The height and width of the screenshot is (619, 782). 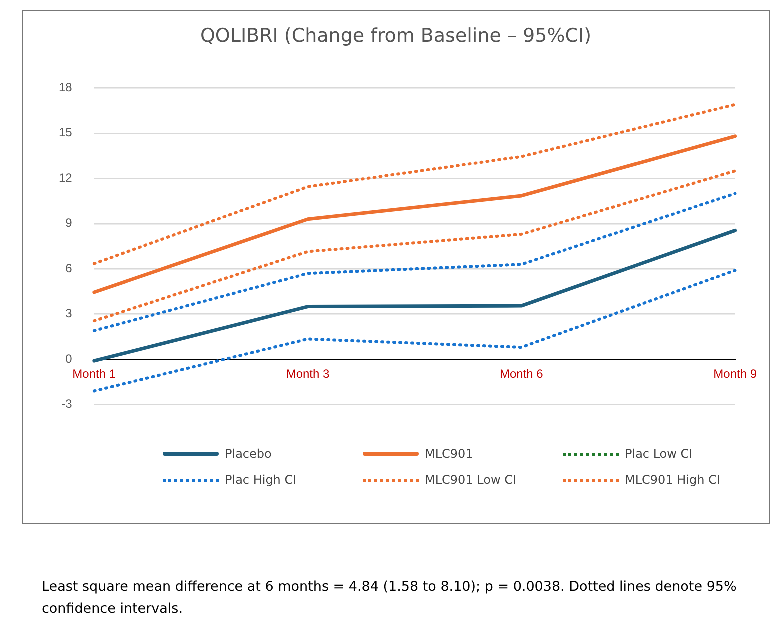 I want to click on legend-label: Plac High CI, so click(x=261, y=480).